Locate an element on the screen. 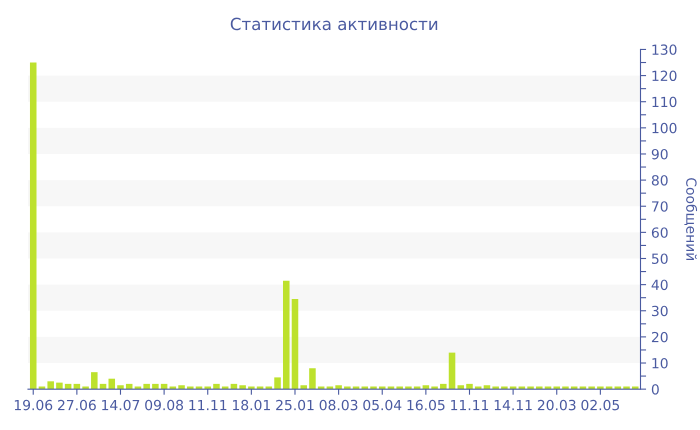  x-tick-label: 19.06 is located at coordinates (33, 405).